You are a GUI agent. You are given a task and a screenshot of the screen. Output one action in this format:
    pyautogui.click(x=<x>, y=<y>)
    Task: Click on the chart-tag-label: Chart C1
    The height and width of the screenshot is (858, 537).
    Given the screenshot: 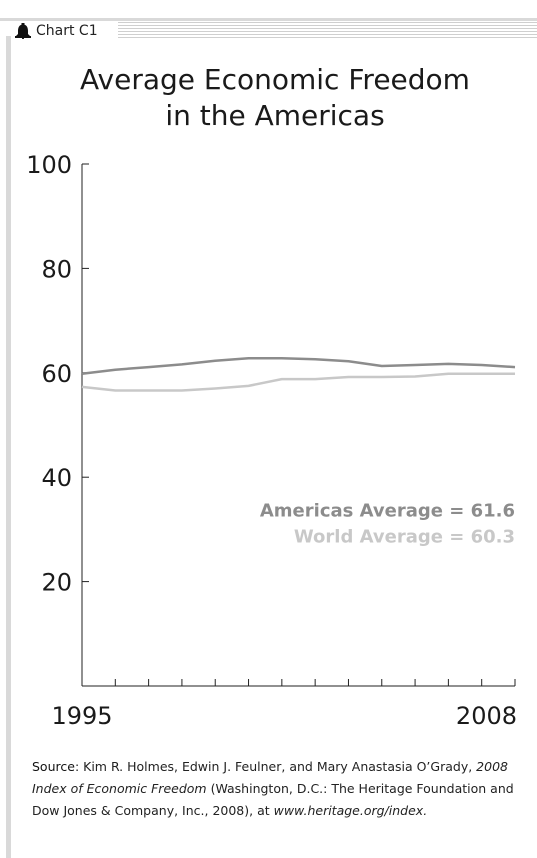 What is the action you would take?
    pyautogui.click(x=67, y=31)
    